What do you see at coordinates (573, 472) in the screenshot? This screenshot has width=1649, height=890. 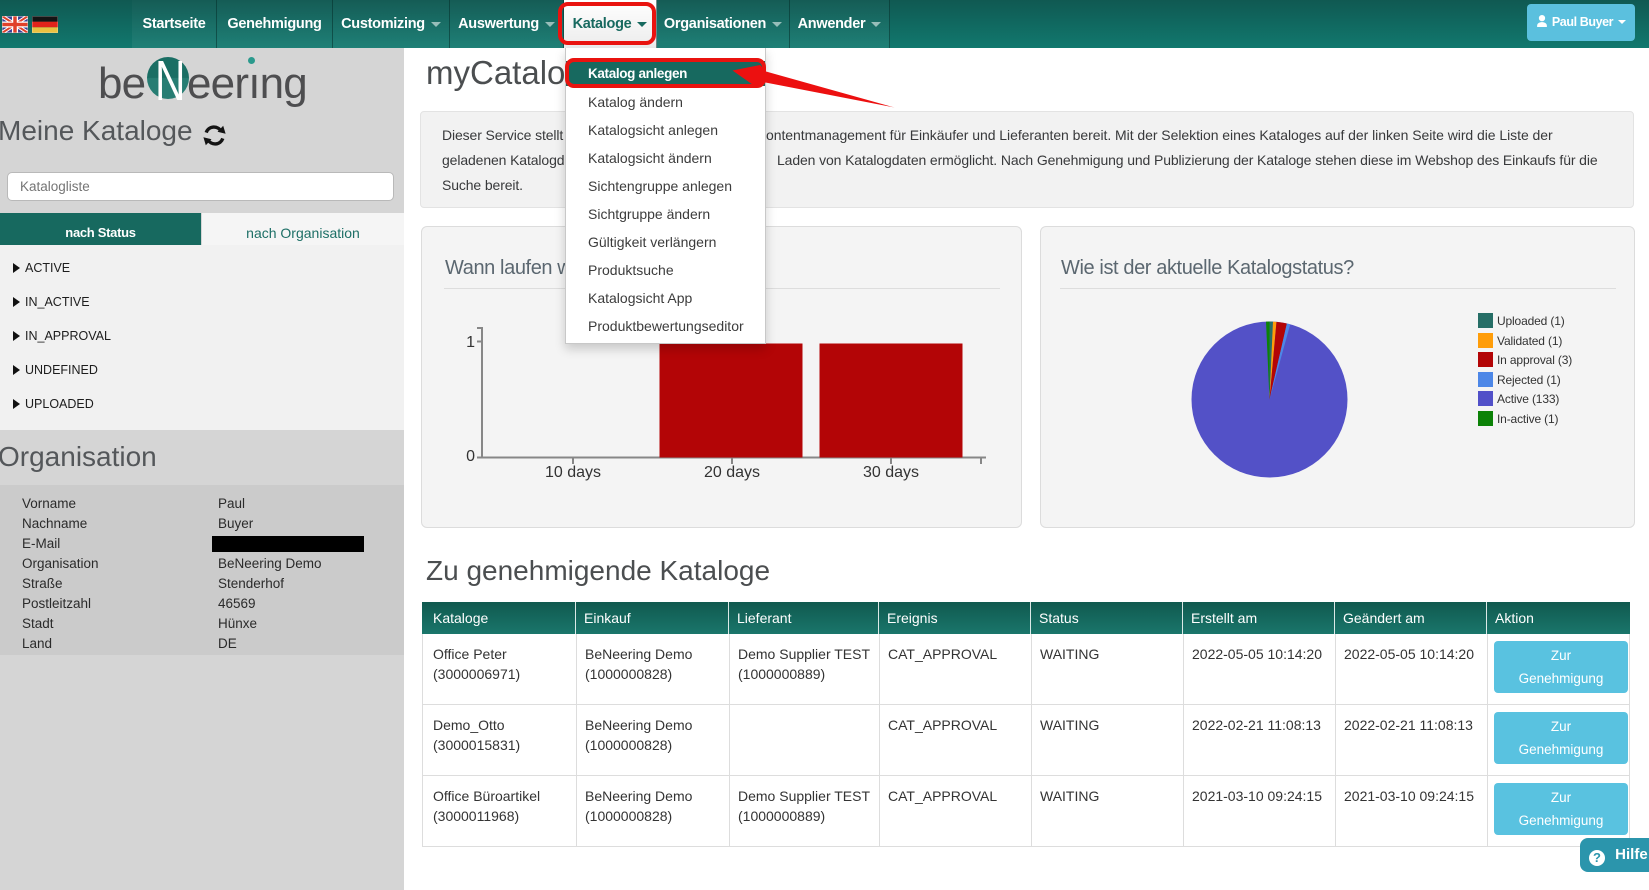 I see `svg-text: 10 days` at bounding box center [573, 472].